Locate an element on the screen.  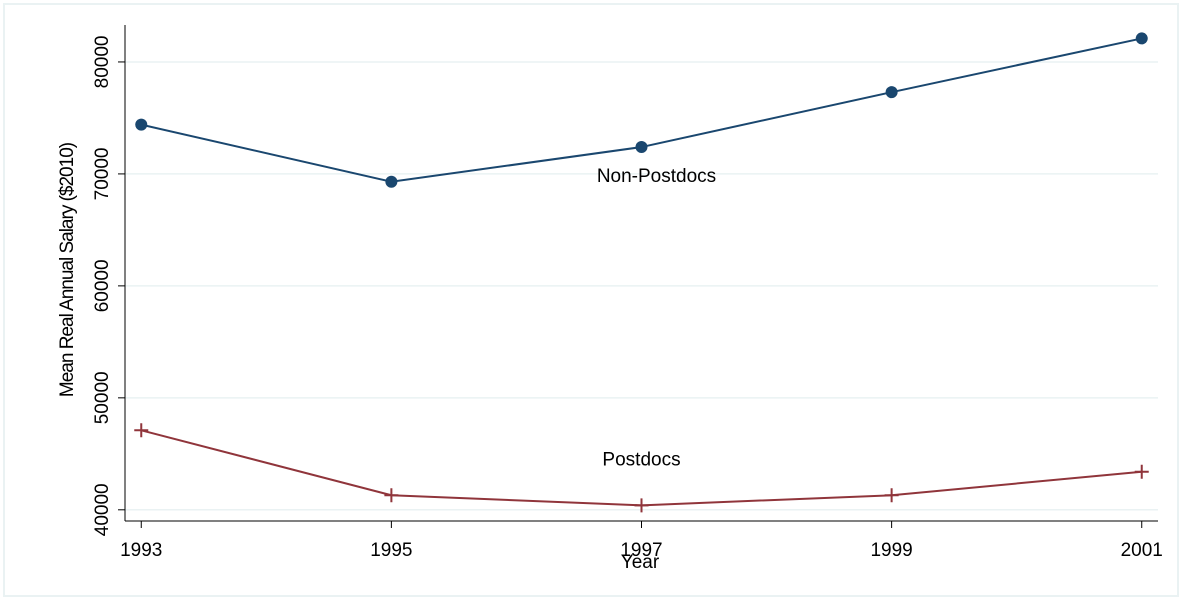
y-tick-label: 80000 is located at coordinates (102, 62).